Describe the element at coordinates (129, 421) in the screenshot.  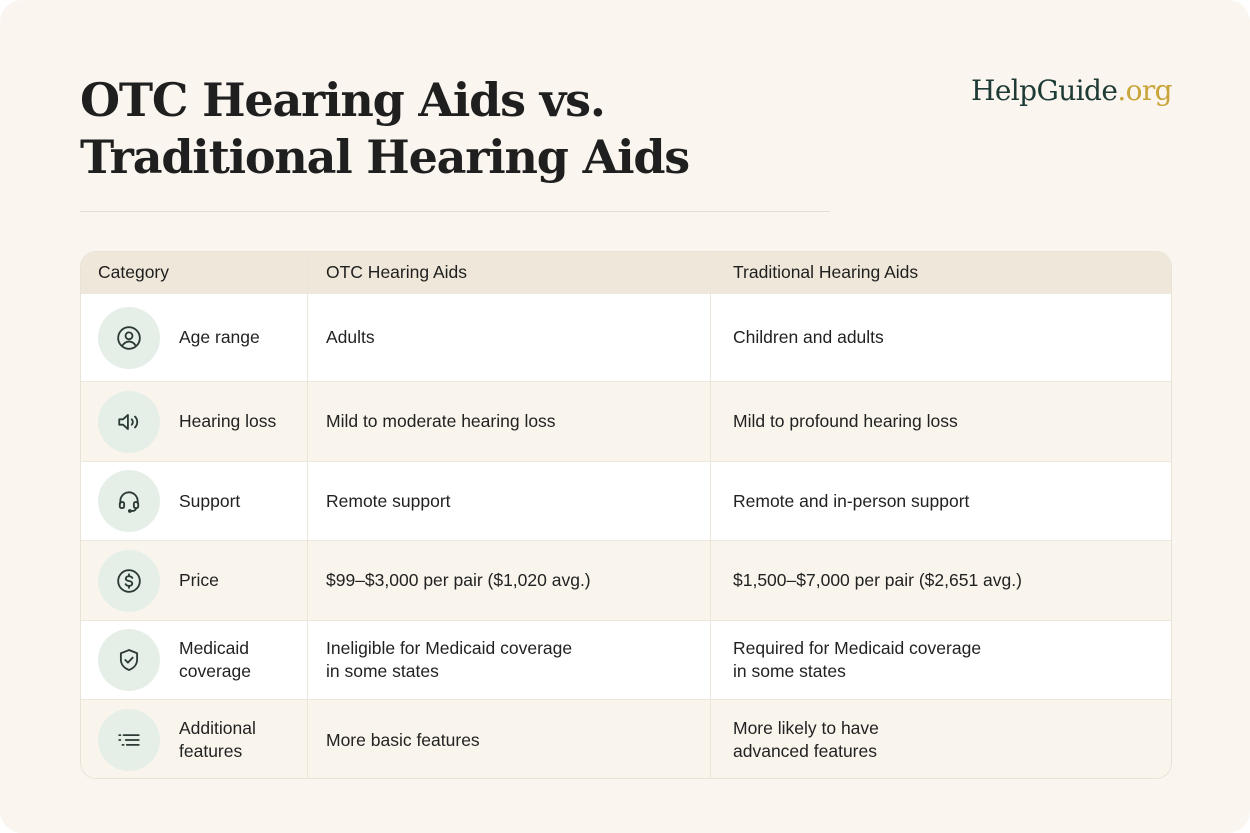
I see `speaker-icon` at that location.